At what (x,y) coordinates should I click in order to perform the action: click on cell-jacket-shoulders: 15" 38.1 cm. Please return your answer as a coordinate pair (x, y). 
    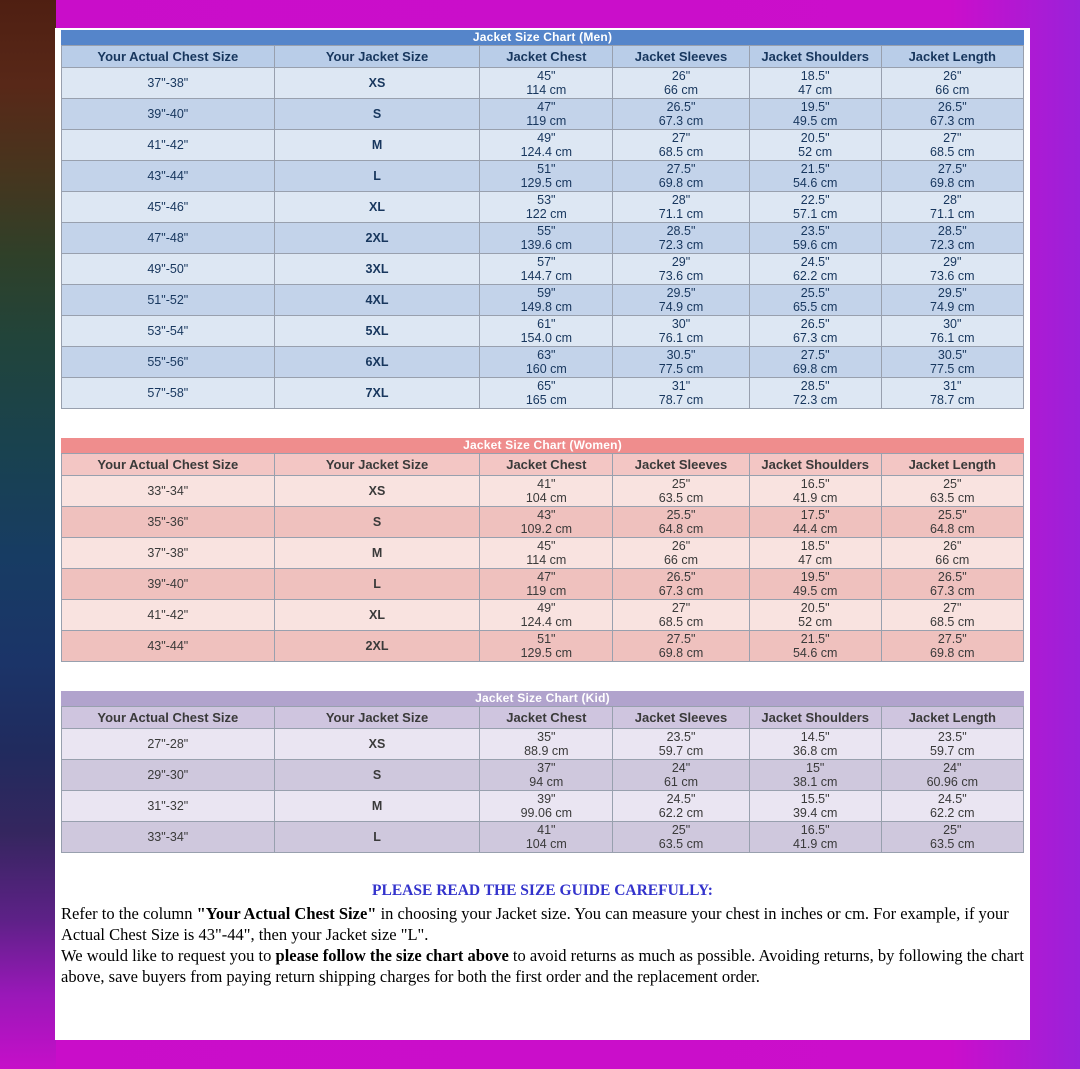
    Looking at the image, I should click on (815, 775).